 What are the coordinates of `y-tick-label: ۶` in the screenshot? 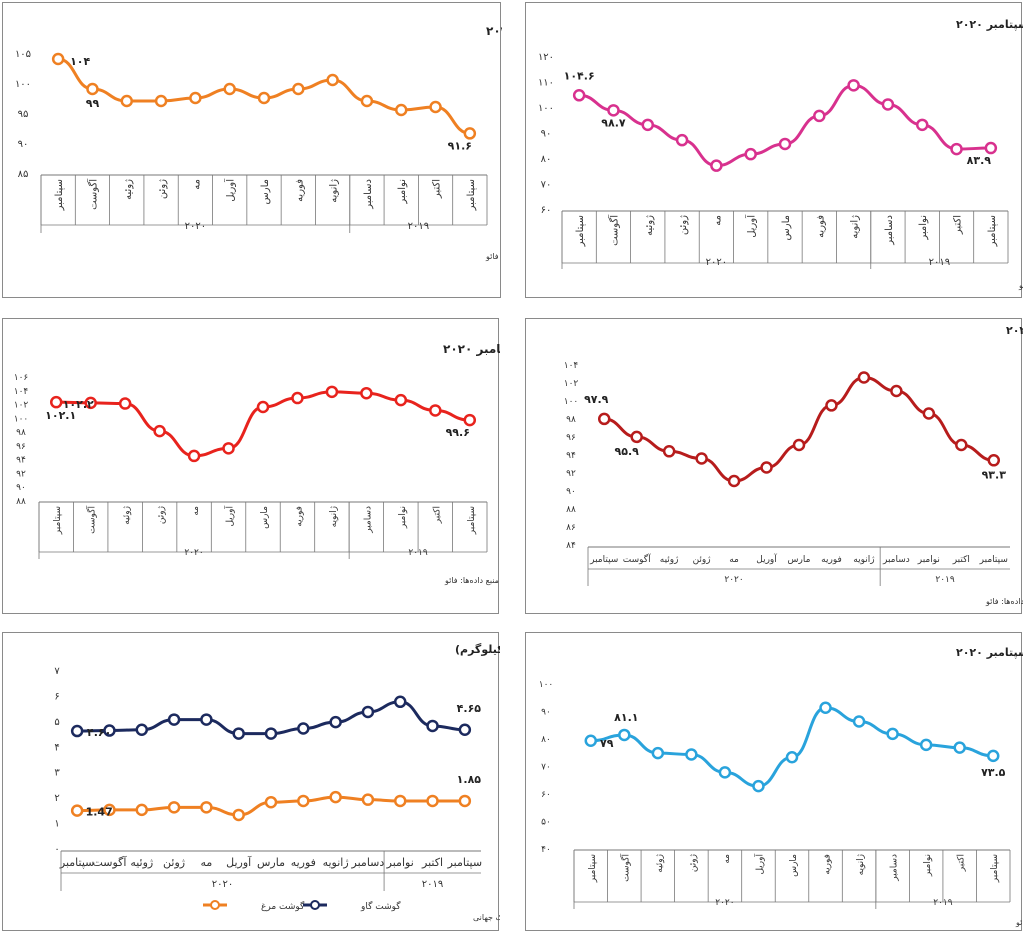 It's located at (56, 696).